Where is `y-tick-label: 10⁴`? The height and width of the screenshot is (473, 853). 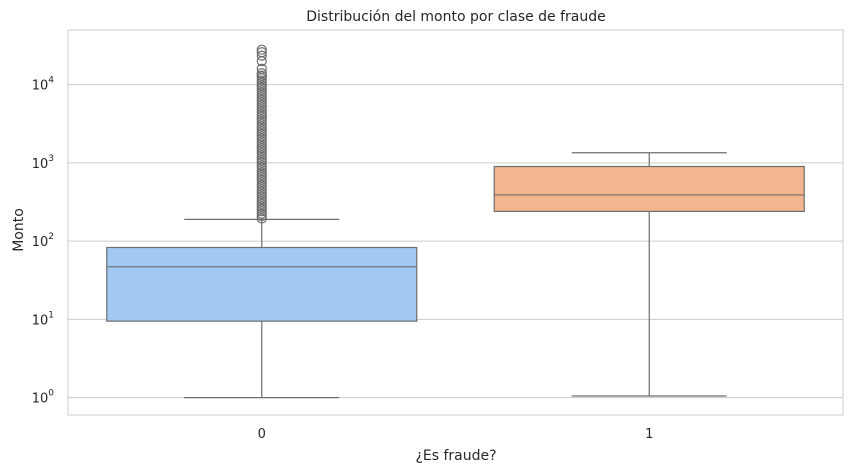 y-tick-label: 10⁴ is located at coordinates (43, 85).